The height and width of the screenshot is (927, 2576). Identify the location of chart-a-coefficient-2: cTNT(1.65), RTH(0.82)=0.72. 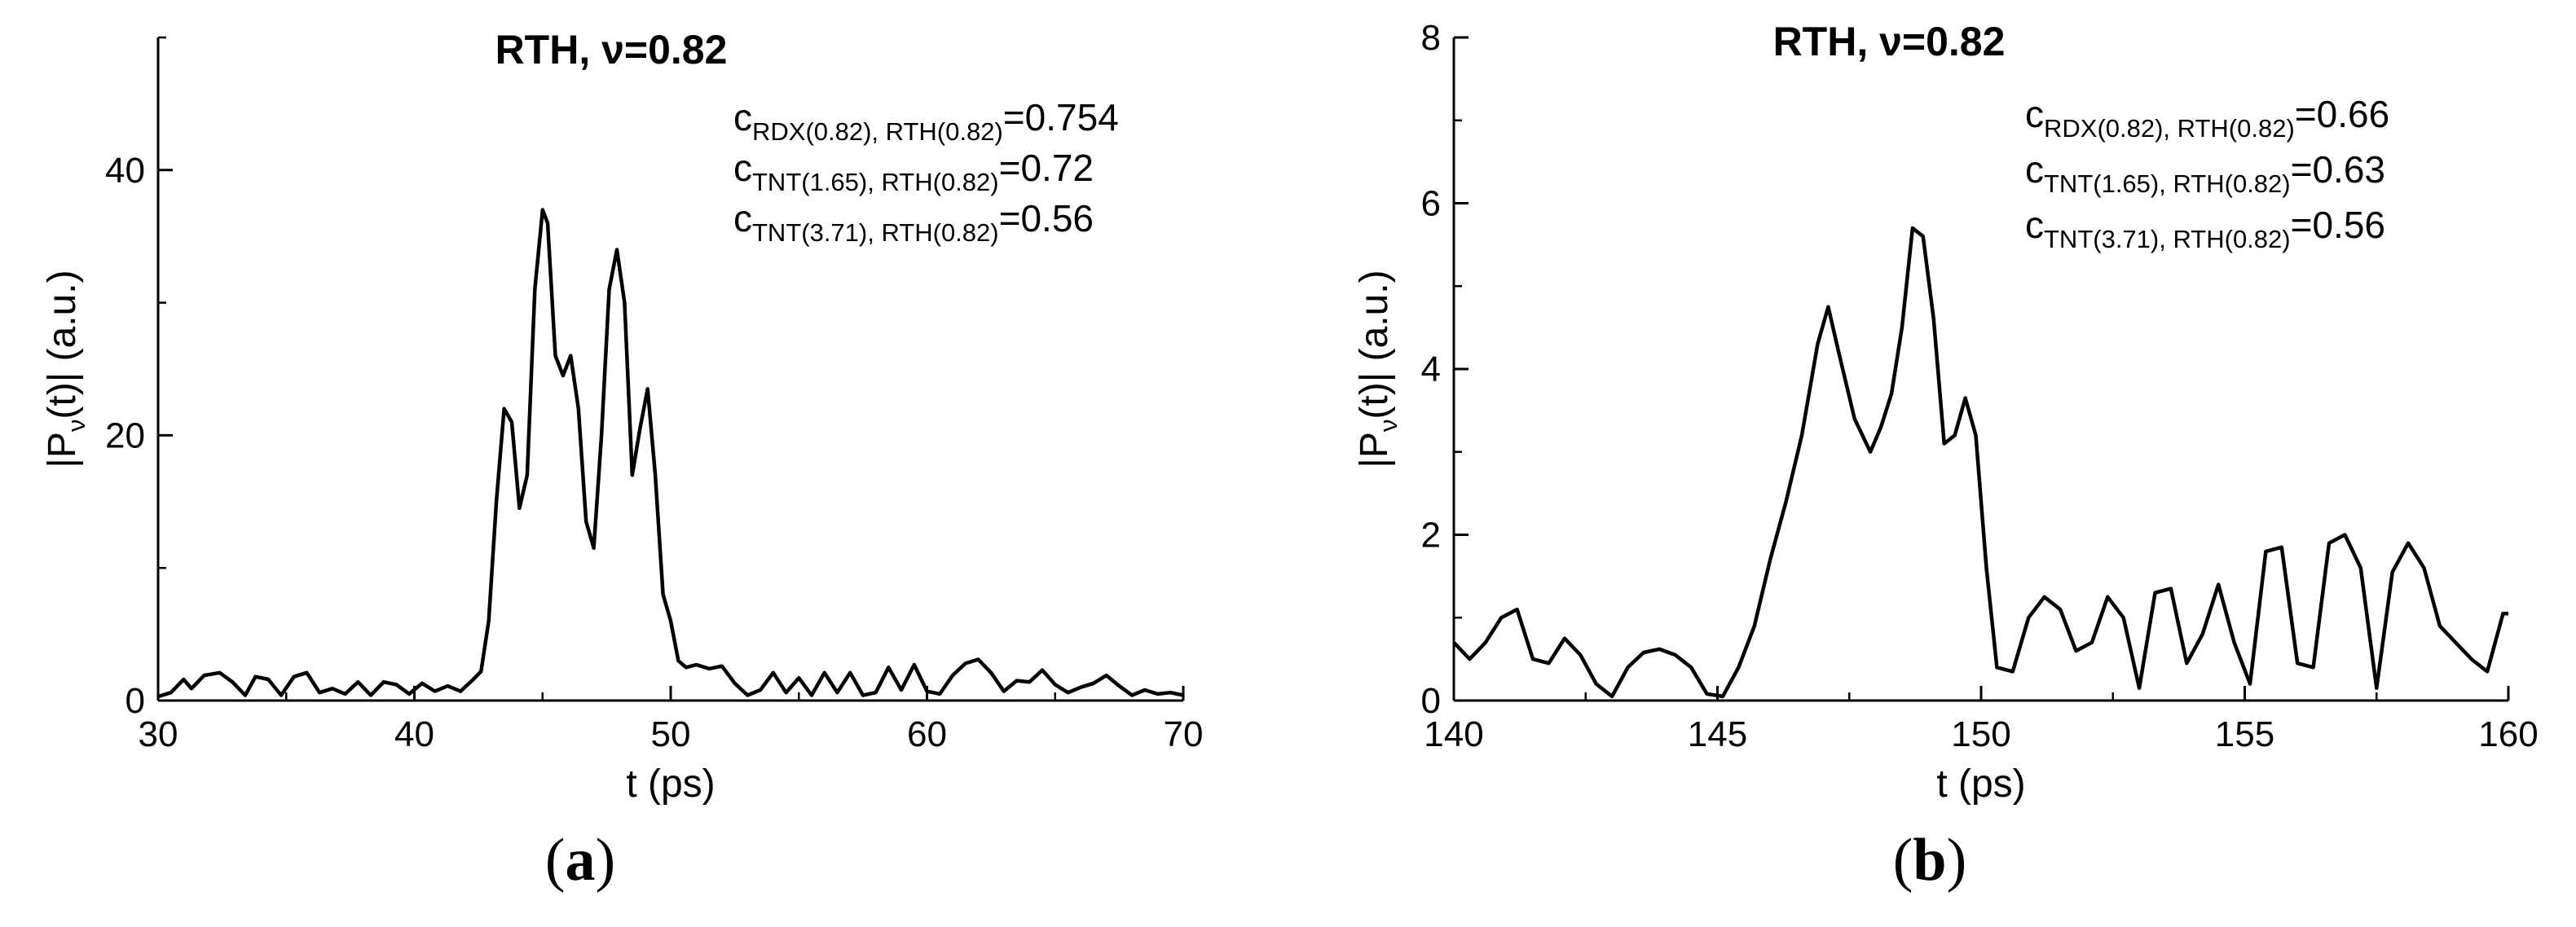
(914, 171).